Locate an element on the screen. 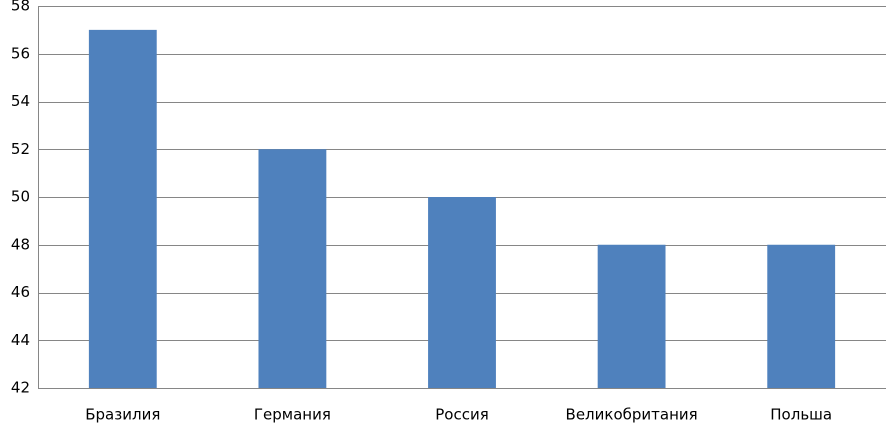 The width and height of the screenshot is (886, 426). x-tick-label: Бразилия is located at coordinates (122, 415).